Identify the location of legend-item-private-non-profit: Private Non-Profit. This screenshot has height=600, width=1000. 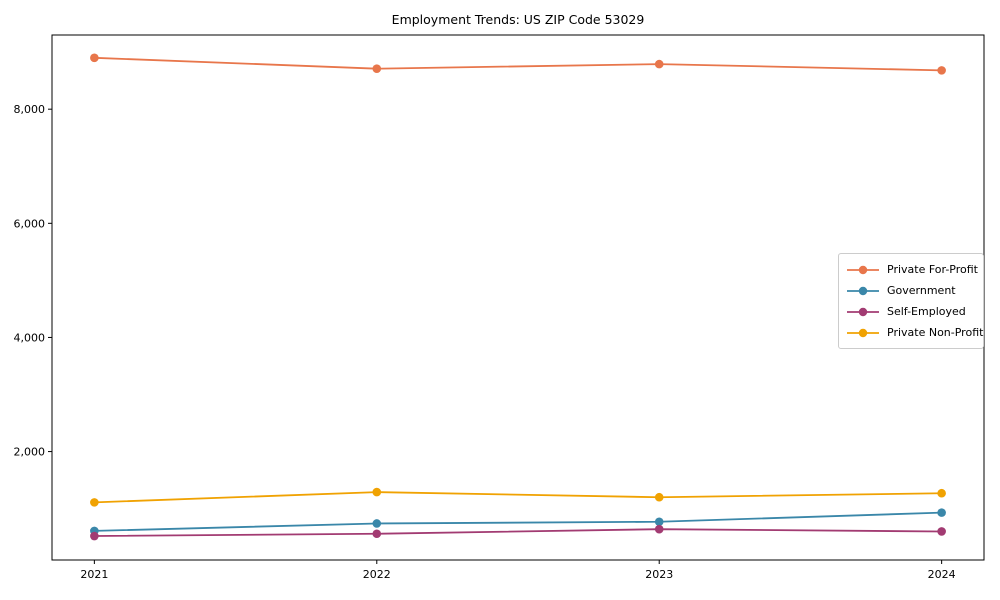
(914, 332).